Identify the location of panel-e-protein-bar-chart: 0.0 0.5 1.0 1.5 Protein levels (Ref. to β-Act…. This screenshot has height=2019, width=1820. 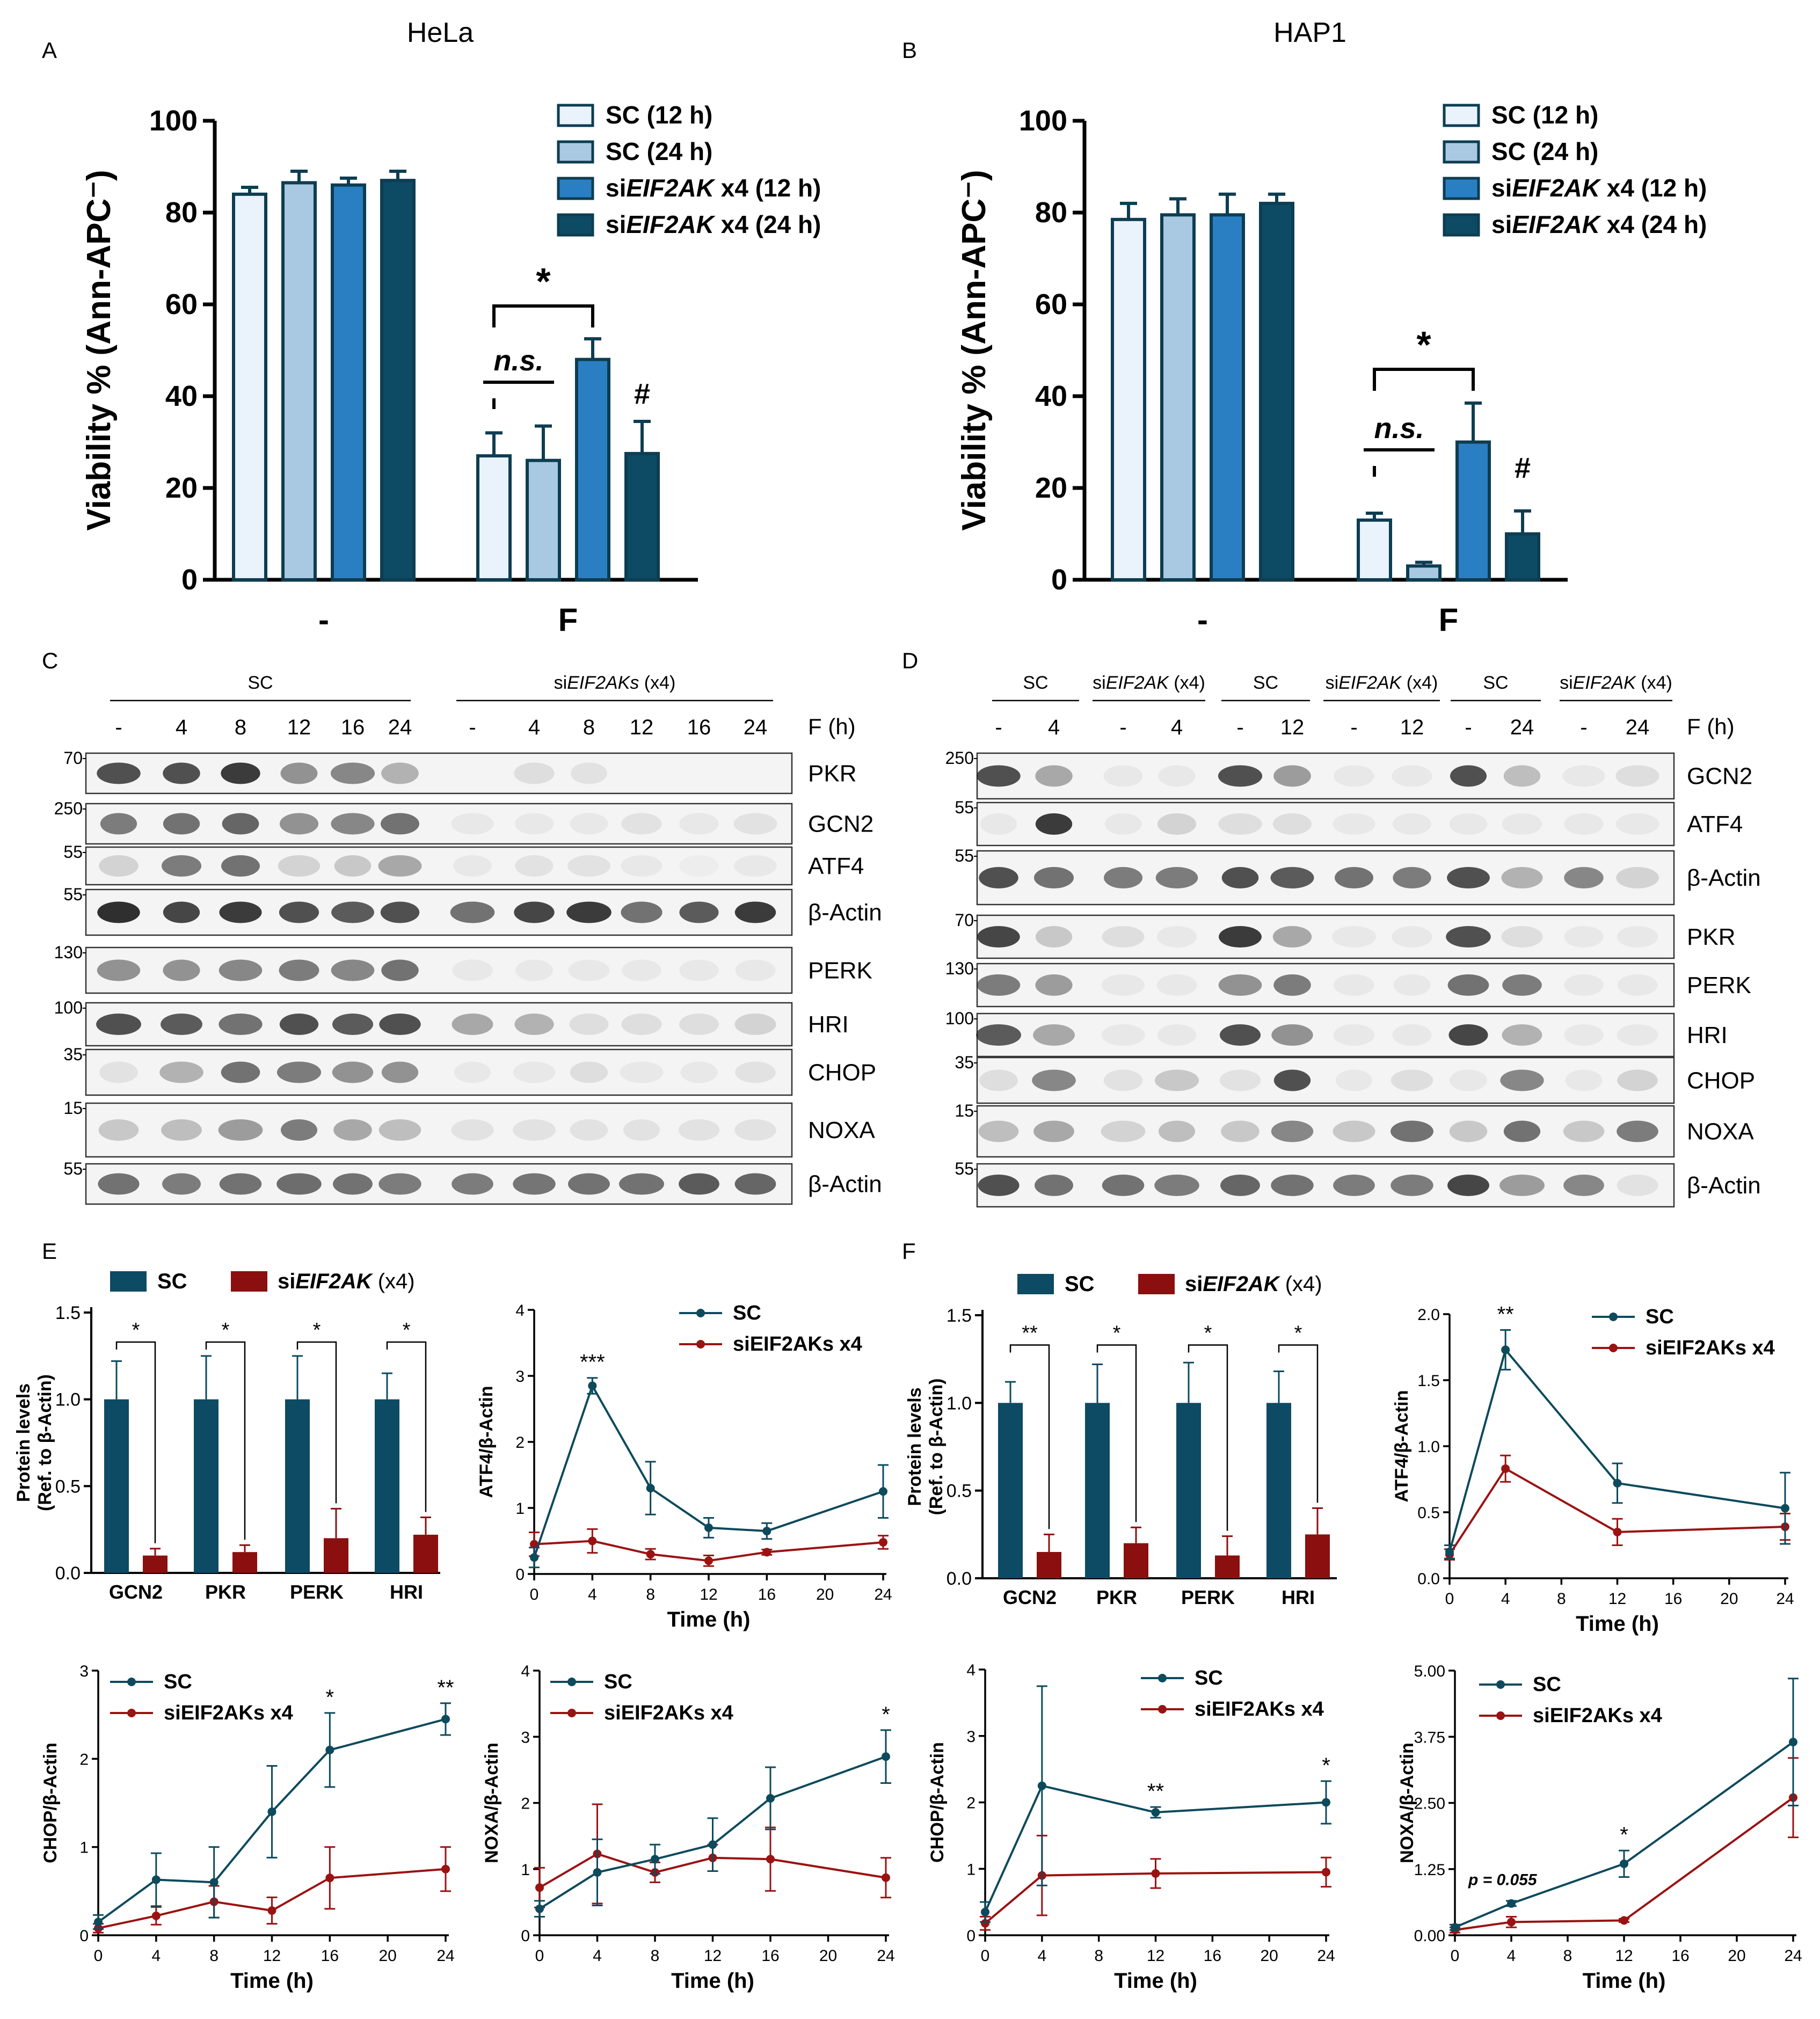
(226, 1437).